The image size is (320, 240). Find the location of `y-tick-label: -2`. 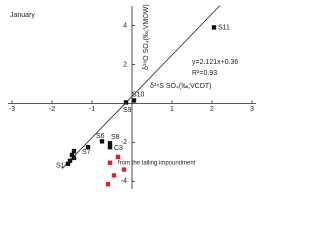

y-tick-label: -2 is located at coordinates (124, 142).